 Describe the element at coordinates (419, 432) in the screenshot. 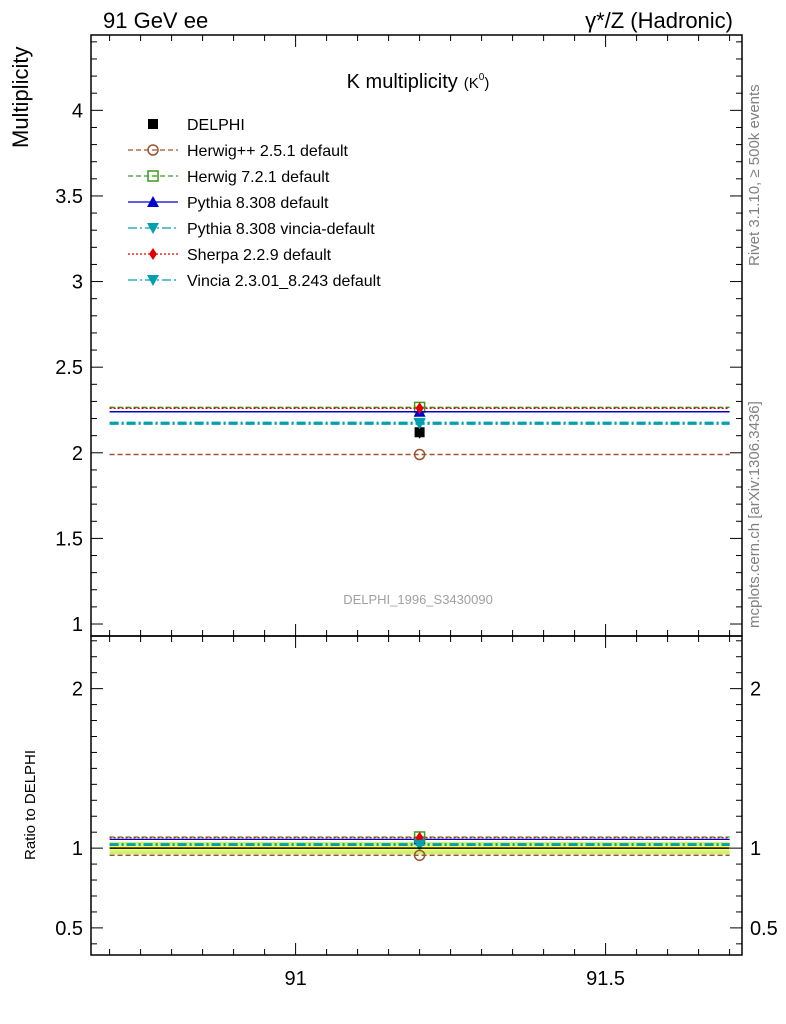

I see `data-point-delphi` at that location.